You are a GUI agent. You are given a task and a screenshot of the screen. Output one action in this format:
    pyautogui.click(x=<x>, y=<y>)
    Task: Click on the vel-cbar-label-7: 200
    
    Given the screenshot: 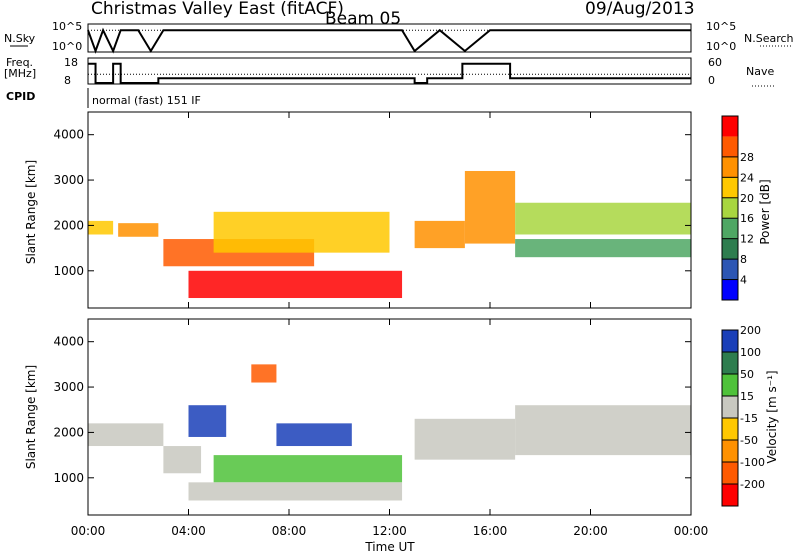 What is the action you would take?
    pyautogui.click(x=750, y=330)
    